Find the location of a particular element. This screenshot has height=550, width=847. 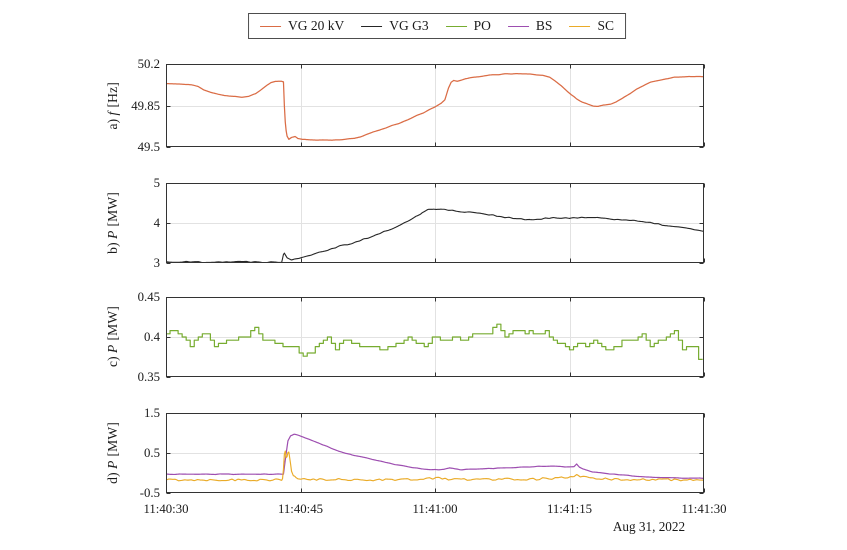

legend-item-sc: SC is located at coordinates (591, 26).